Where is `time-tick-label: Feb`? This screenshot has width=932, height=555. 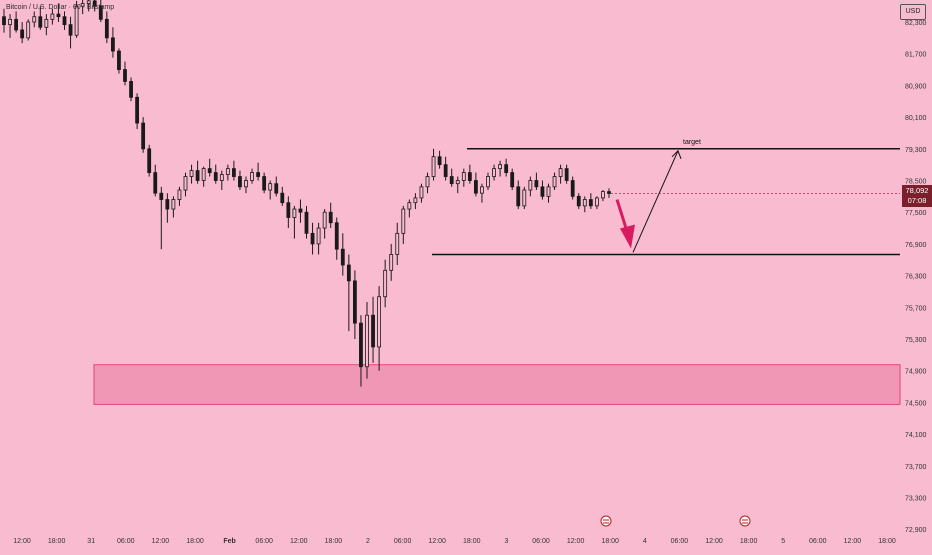 time-tick-label: Feb is located at coordinates (229, 541).